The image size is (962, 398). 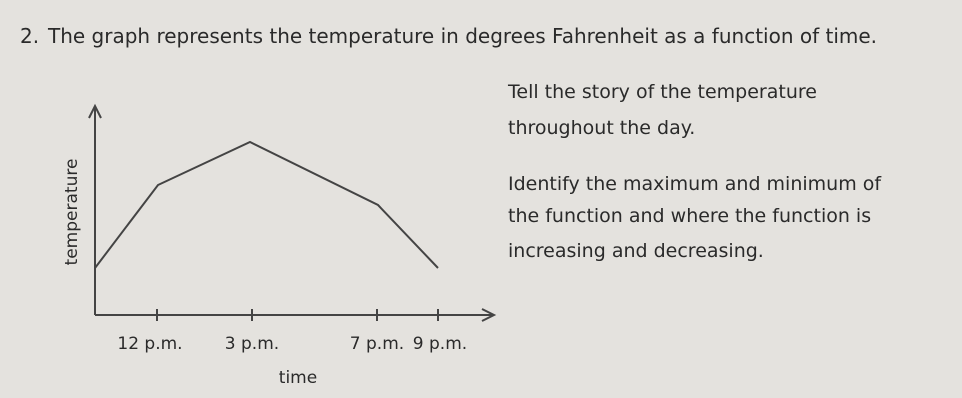 I want to click on prompt-line: Identify the maximum and minimum of, so click(x=695, y=184).